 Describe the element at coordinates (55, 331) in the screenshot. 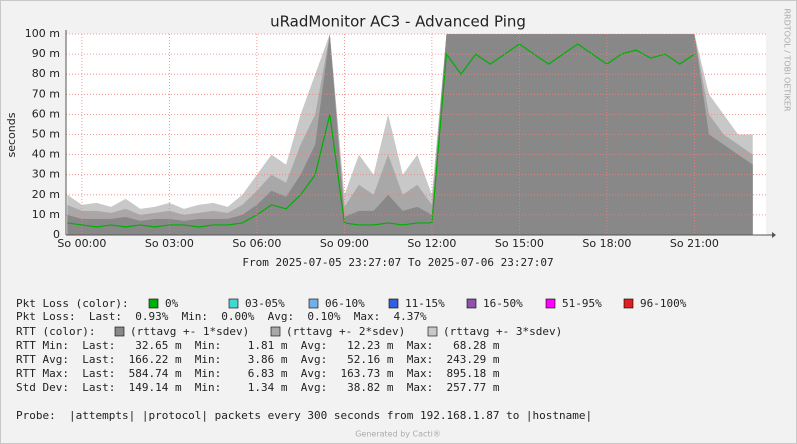

I see `rtt-title: RTT (color):` at that location.